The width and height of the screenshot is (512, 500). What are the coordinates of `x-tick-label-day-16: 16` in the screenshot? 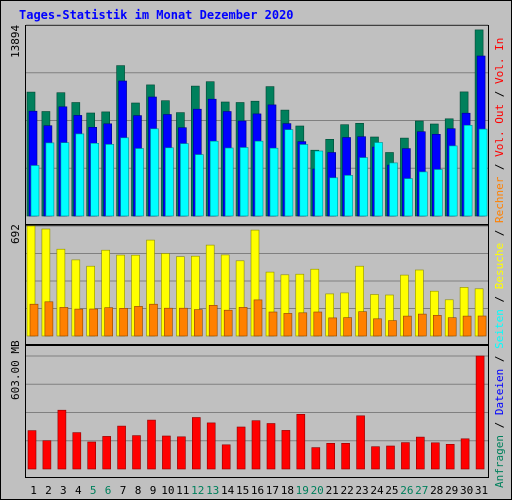 It's located at (257, 490).